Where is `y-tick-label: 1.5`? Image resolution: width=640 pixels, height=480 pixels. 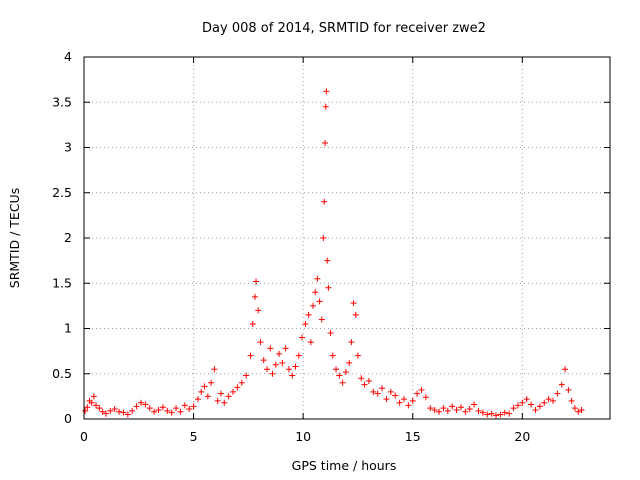
y-tick-label: 1.5 is located at coordinates (62, 282).